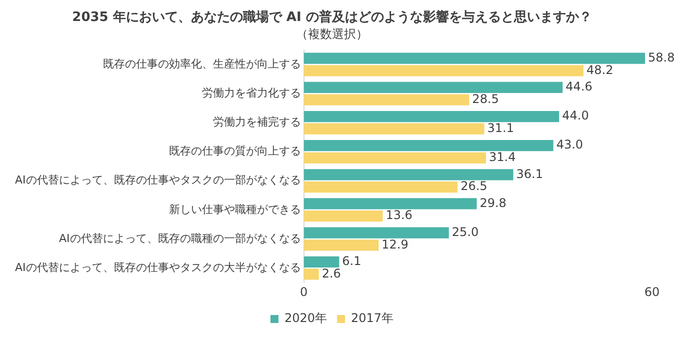 The height and width of the screenshot is (343, 700). What do you see at coordinates (201, 63) in the screenshot?
I see `y-tick-label: 既存の仕事の効率化、生産性が向上する` at bounding box center [201, 63].